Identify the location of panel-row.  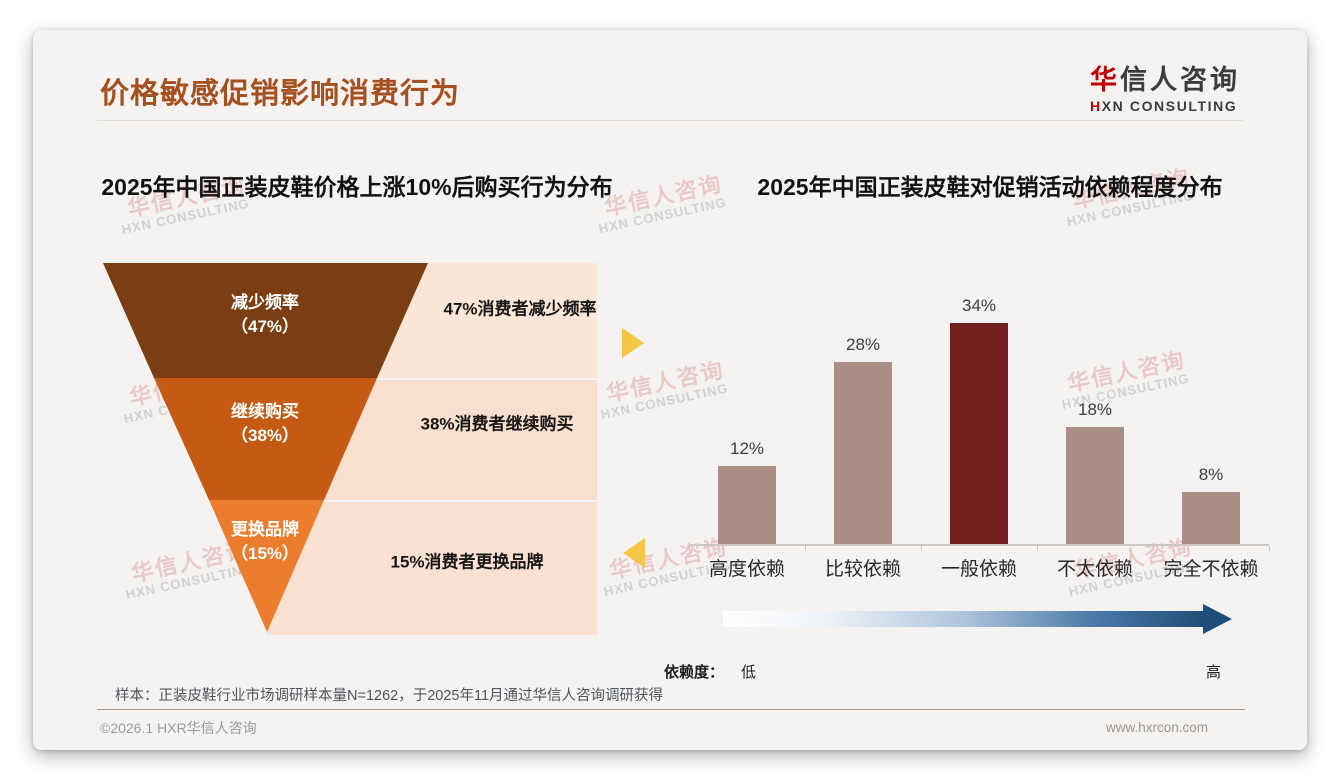
(432, 568).